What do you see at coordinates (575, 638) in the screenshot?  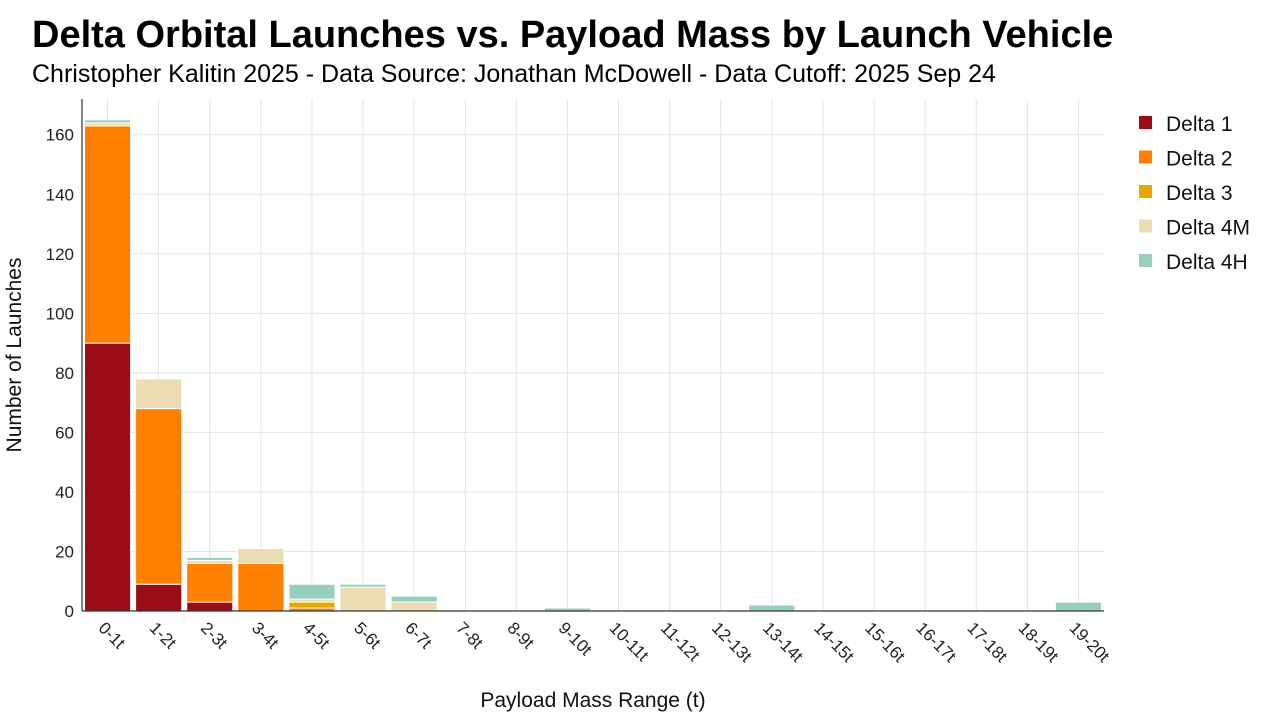 I see `x-tick-label: 9-10t` at bounding box center [575, 638].